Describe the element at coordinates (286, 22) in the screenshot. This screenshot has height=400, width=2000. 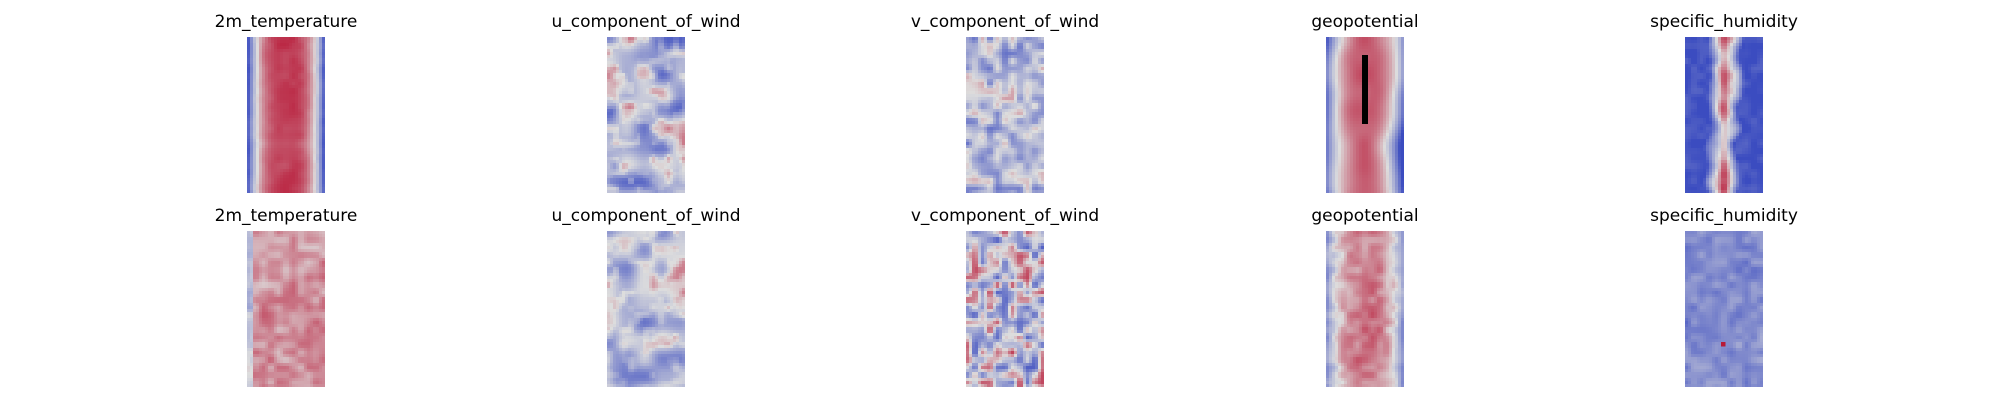
I see `panel-title: 2m_temperature` at that location.